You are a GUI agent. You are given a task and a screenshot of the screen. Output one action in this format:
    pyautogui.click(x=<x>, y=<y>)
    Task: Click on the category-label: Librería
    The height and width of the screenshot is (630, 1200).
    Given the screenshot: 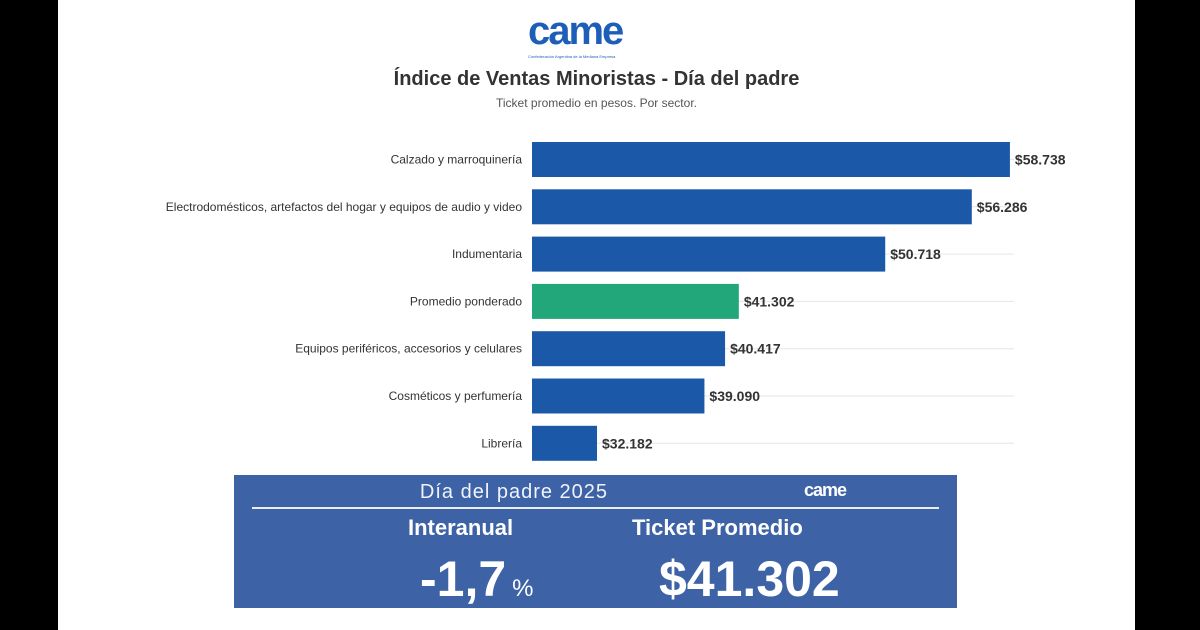 What is the action you would take?
    pyautogui.click(x=501, y=443)
    